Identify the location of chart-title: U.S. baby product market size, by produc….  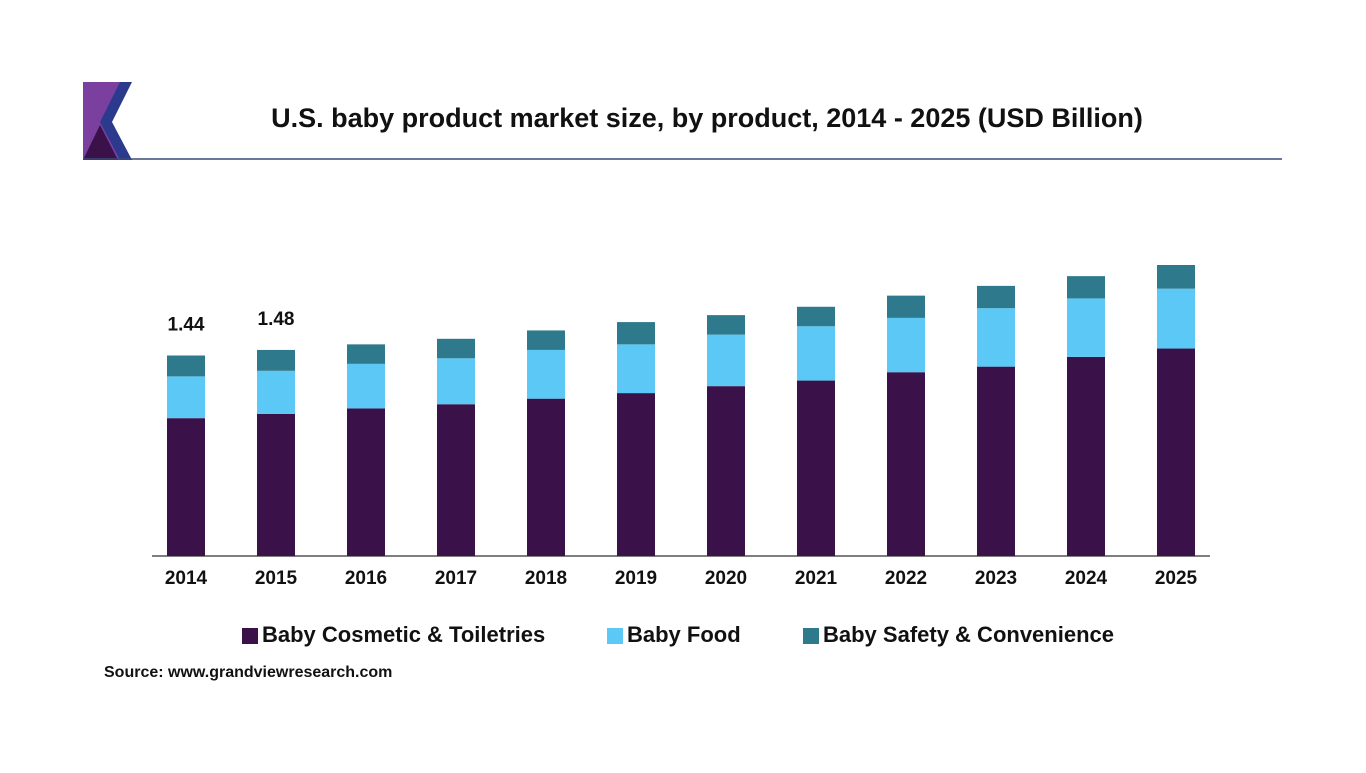
(707, 118).